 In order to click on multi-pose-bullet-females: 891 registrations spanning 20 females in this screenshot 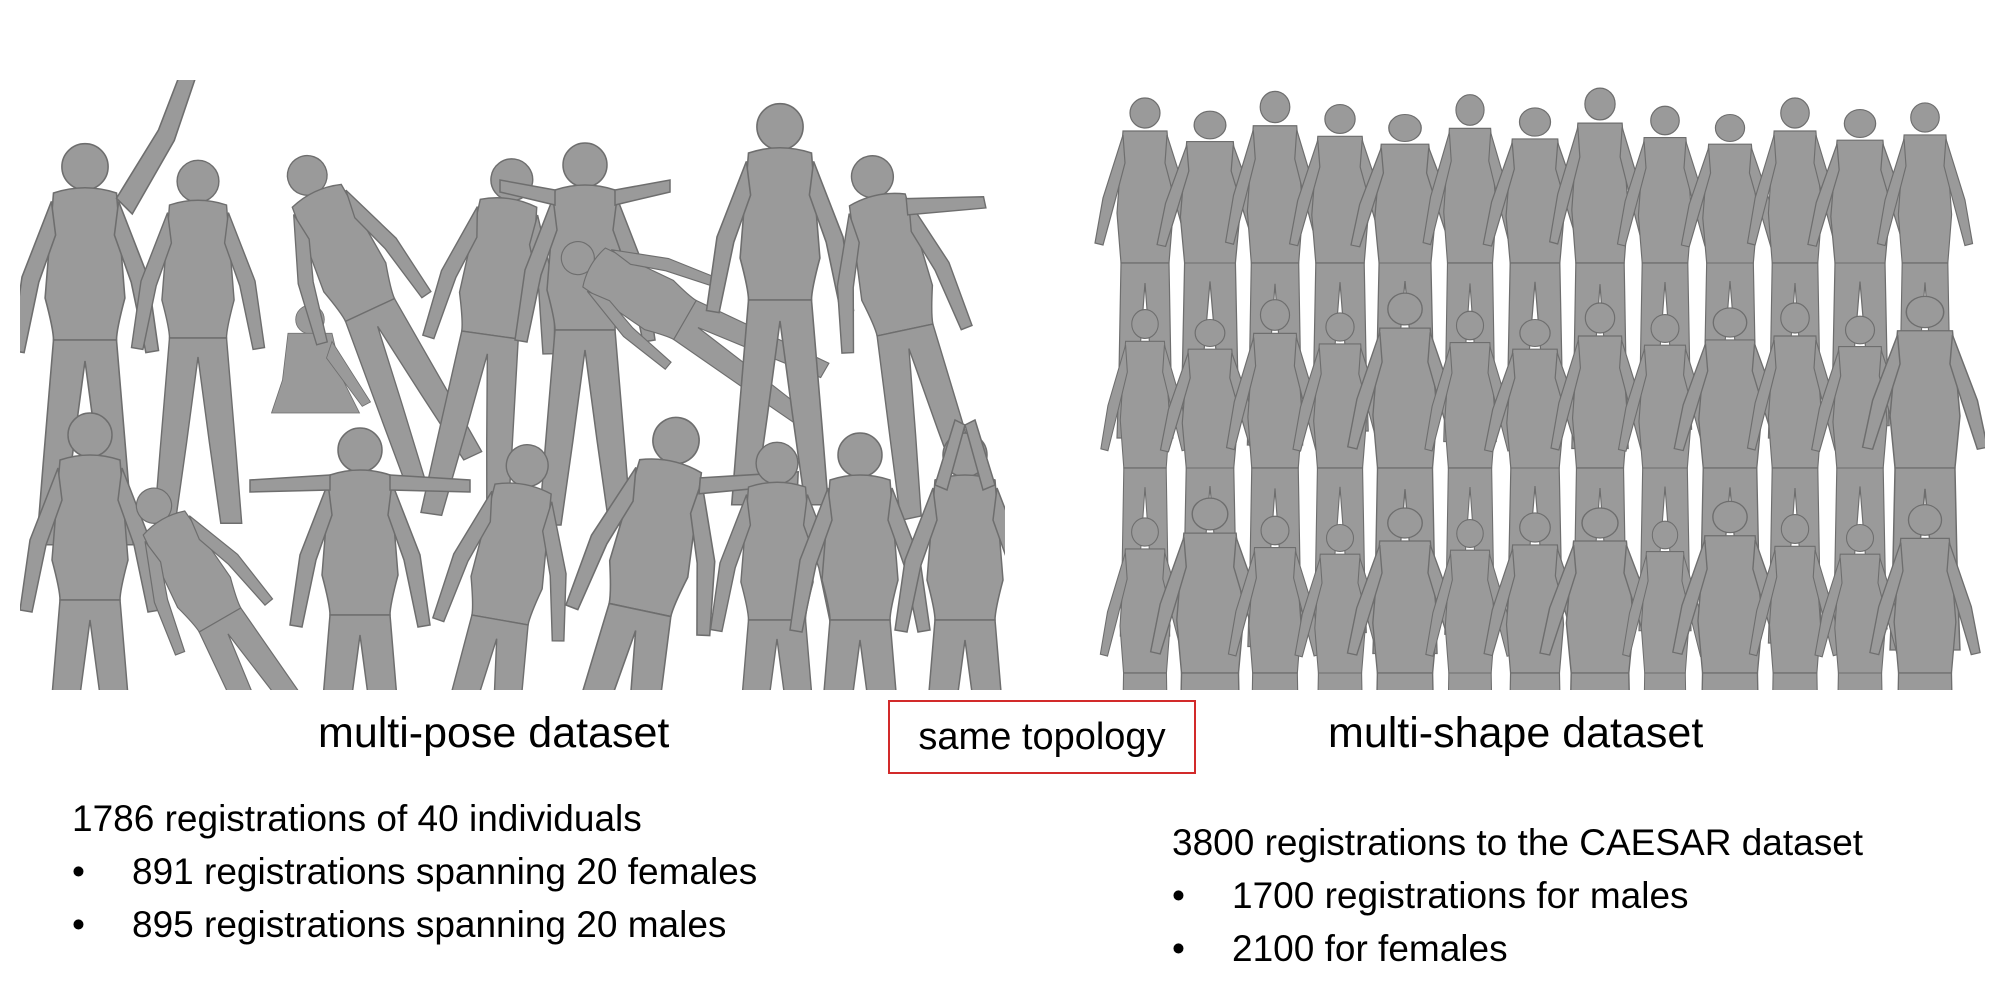, I will do `click(445, 871)`.